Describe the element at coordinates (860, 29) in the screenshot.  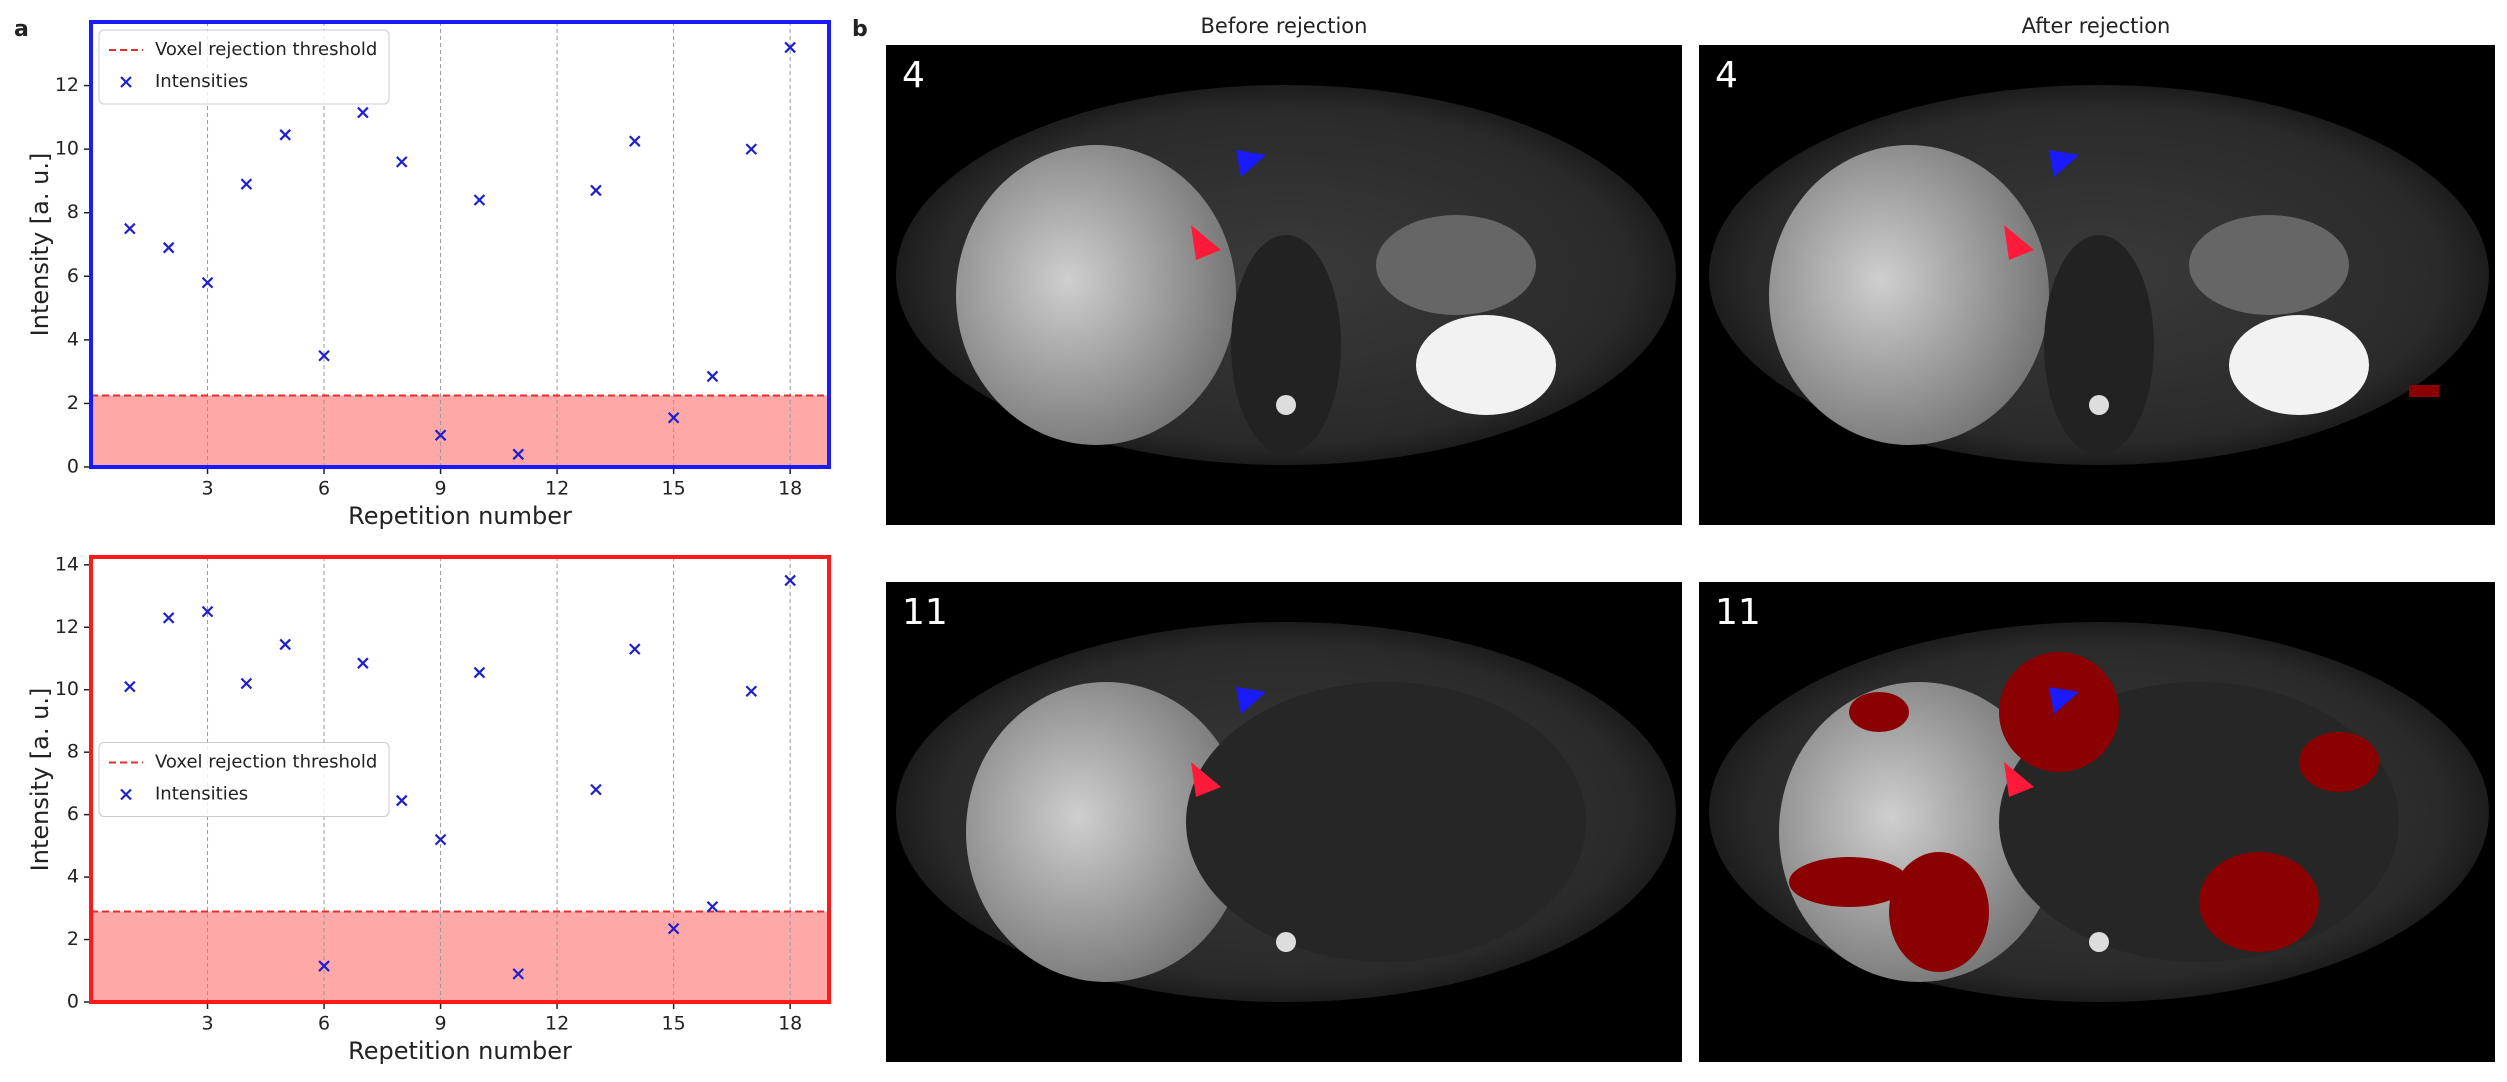
I see `panel-label: b` at that location.